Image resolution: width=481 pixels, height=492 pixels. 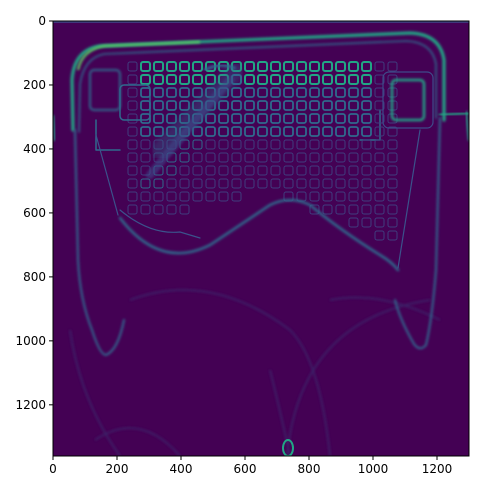 I want to click on y-tick-label: 600, so click(x=34, y=213).